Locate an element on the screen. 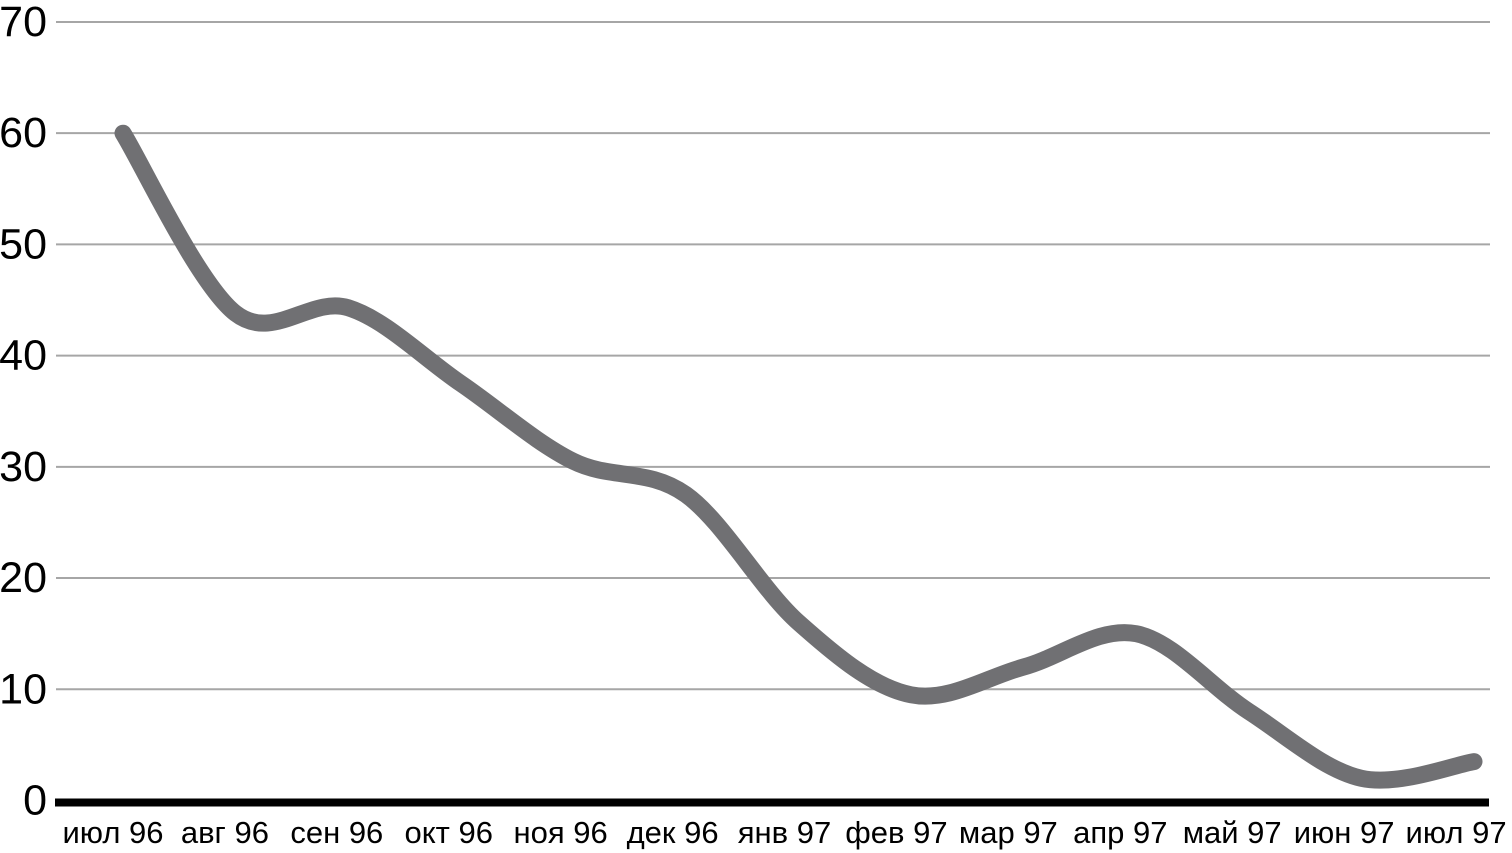 Image resolution: width=1512 pixels, height=853 pixels. x-tick-label: сен 96 is located at coordinates (336, 832).